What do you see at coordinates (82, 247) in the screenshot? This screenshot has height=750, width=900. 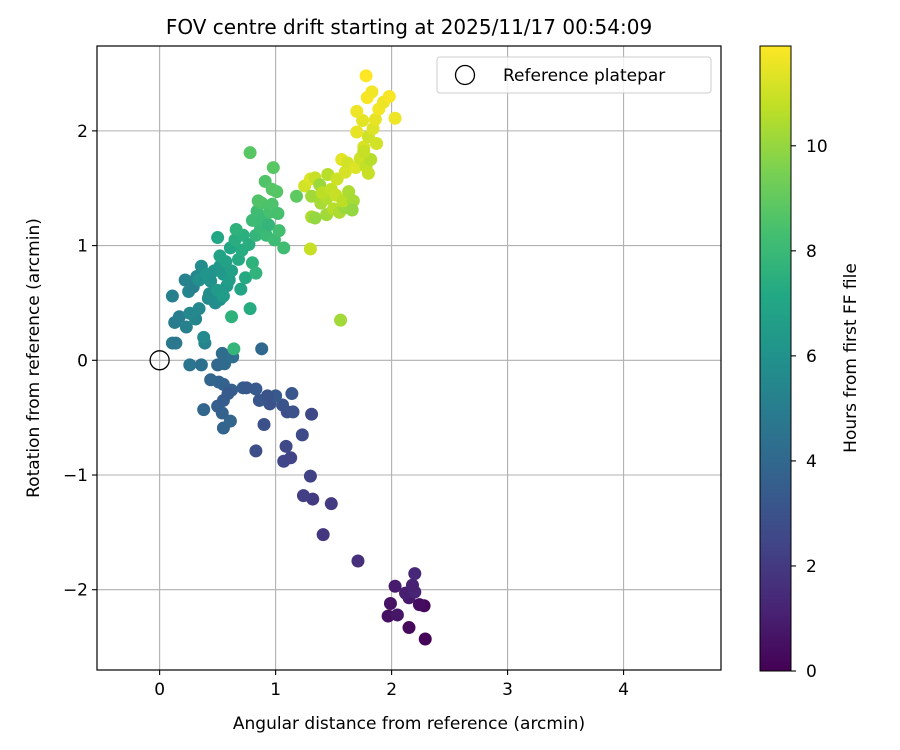 I see `y-tick-label: 1` at bounding box center [82, 247].